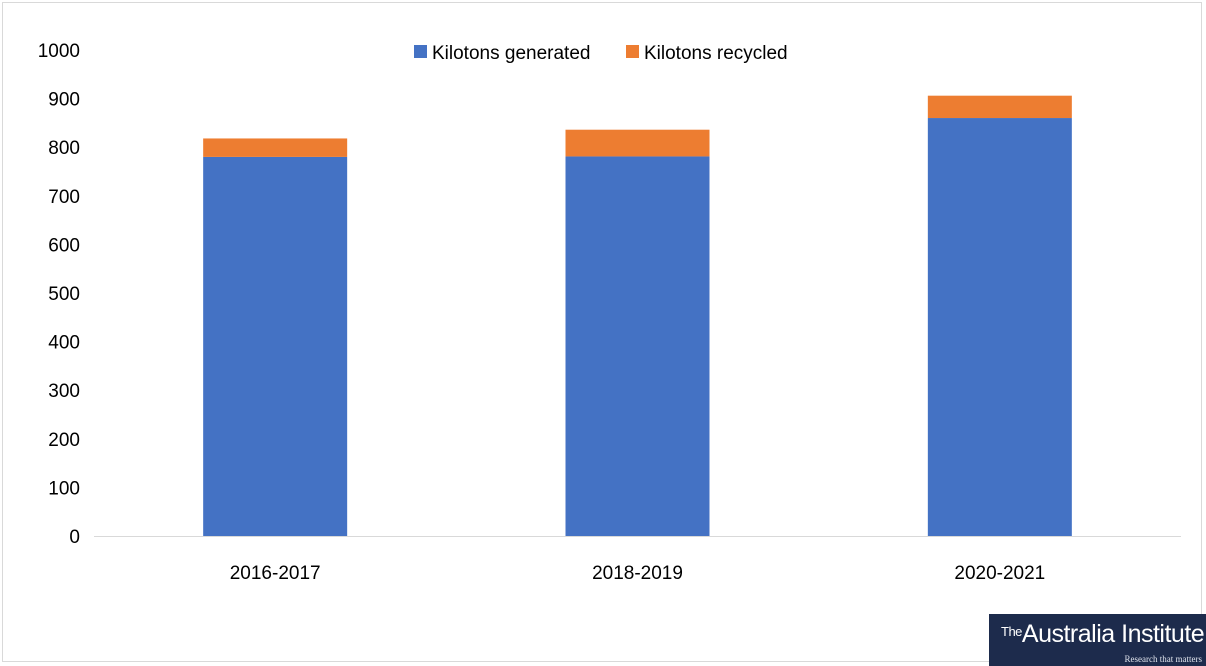 The height and width of the screenshot is (666, 1206). Describe the element at coordinates (716, 53) in the screenshot. I see `legend-label: Kilotons recycled` at that location.